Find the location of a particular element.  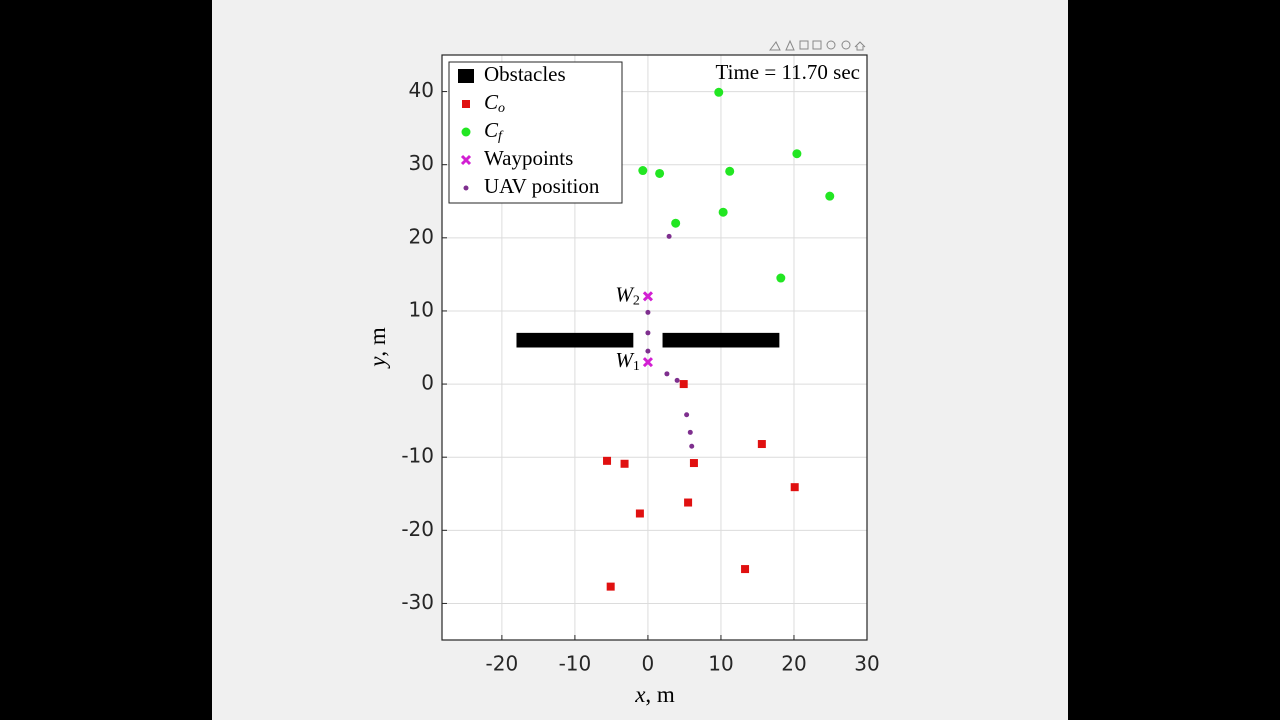

point-label-subscript: 2 is located at coordinates (636, 301).